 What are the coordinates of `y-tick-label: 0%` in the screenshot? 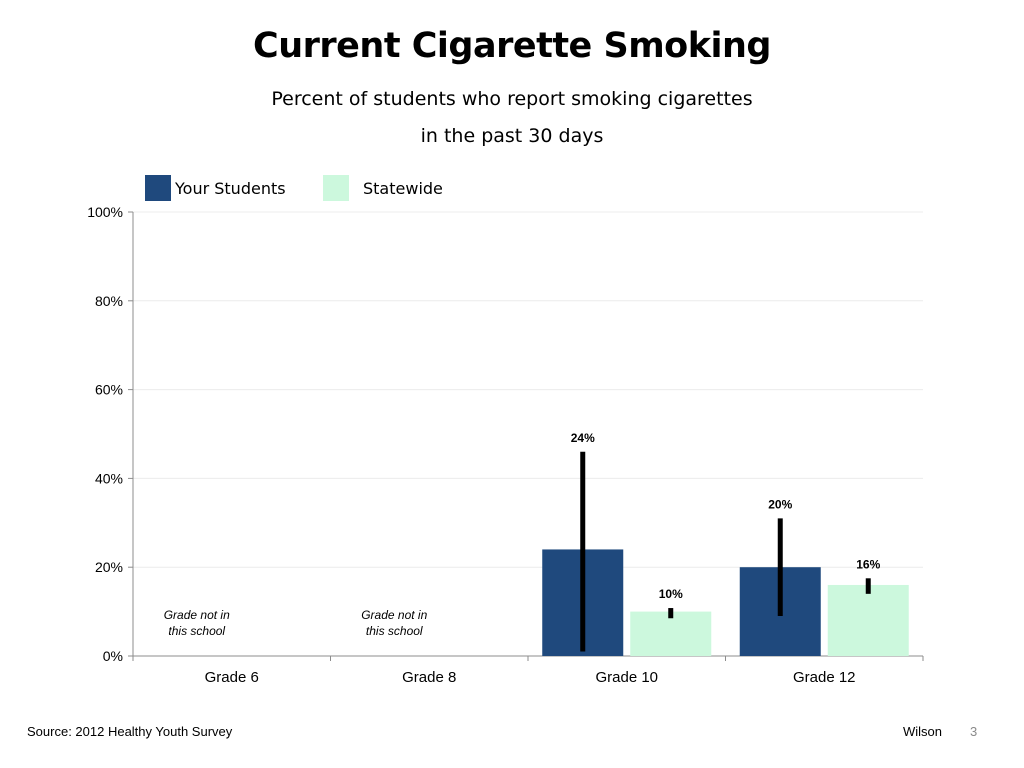 It's located at (113, 656).